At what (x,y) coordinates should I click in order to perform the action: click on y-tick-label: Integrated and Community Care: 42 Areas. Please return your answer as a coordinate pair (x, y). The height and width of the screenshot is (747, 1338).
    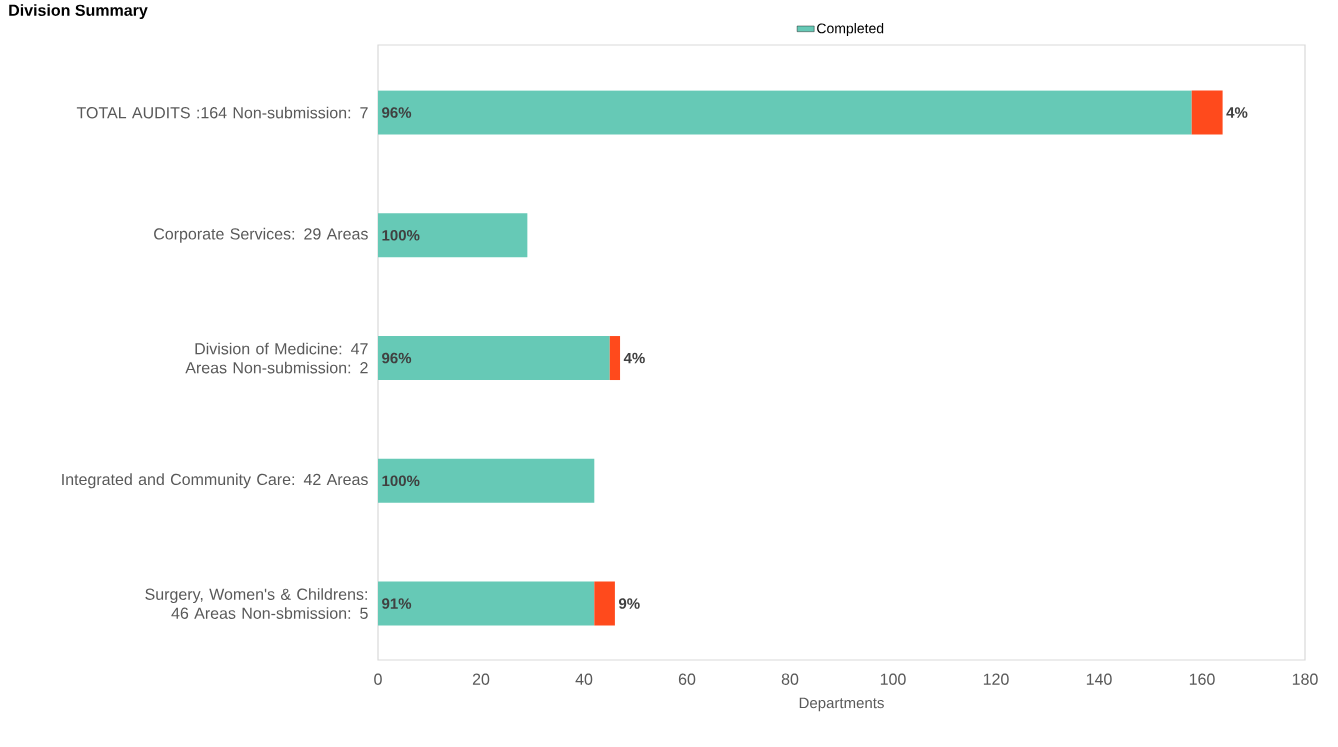
    Looking at the image, I should click on (215, 481).